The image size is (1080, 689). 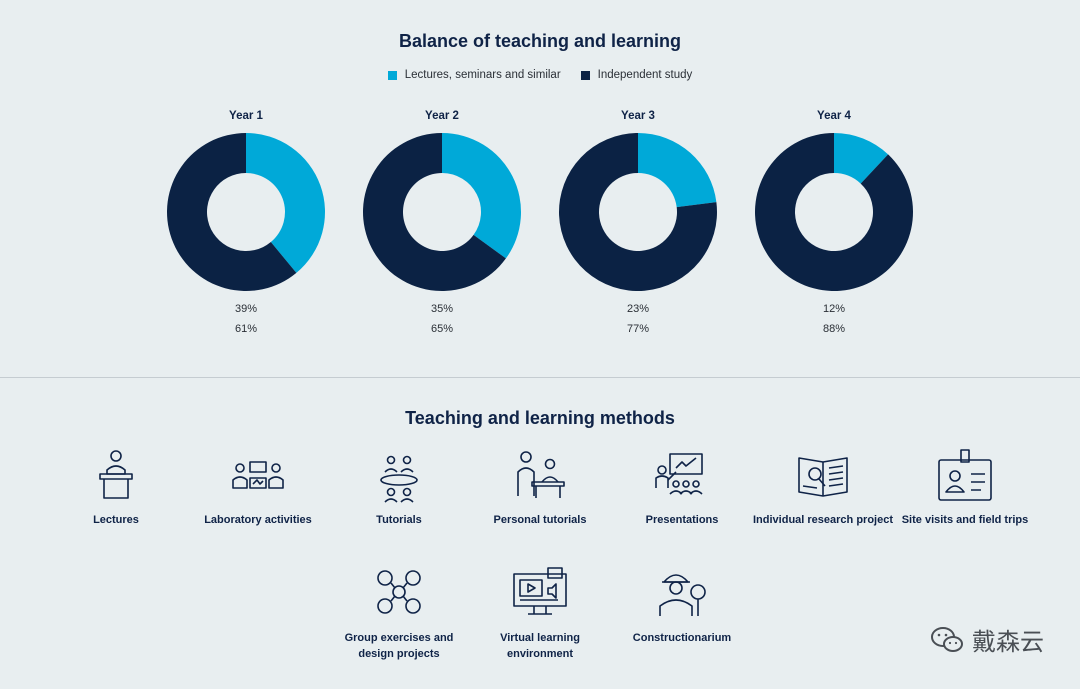 I want to click on legend-item-independent: Independent study, so click(x=636, y=75).